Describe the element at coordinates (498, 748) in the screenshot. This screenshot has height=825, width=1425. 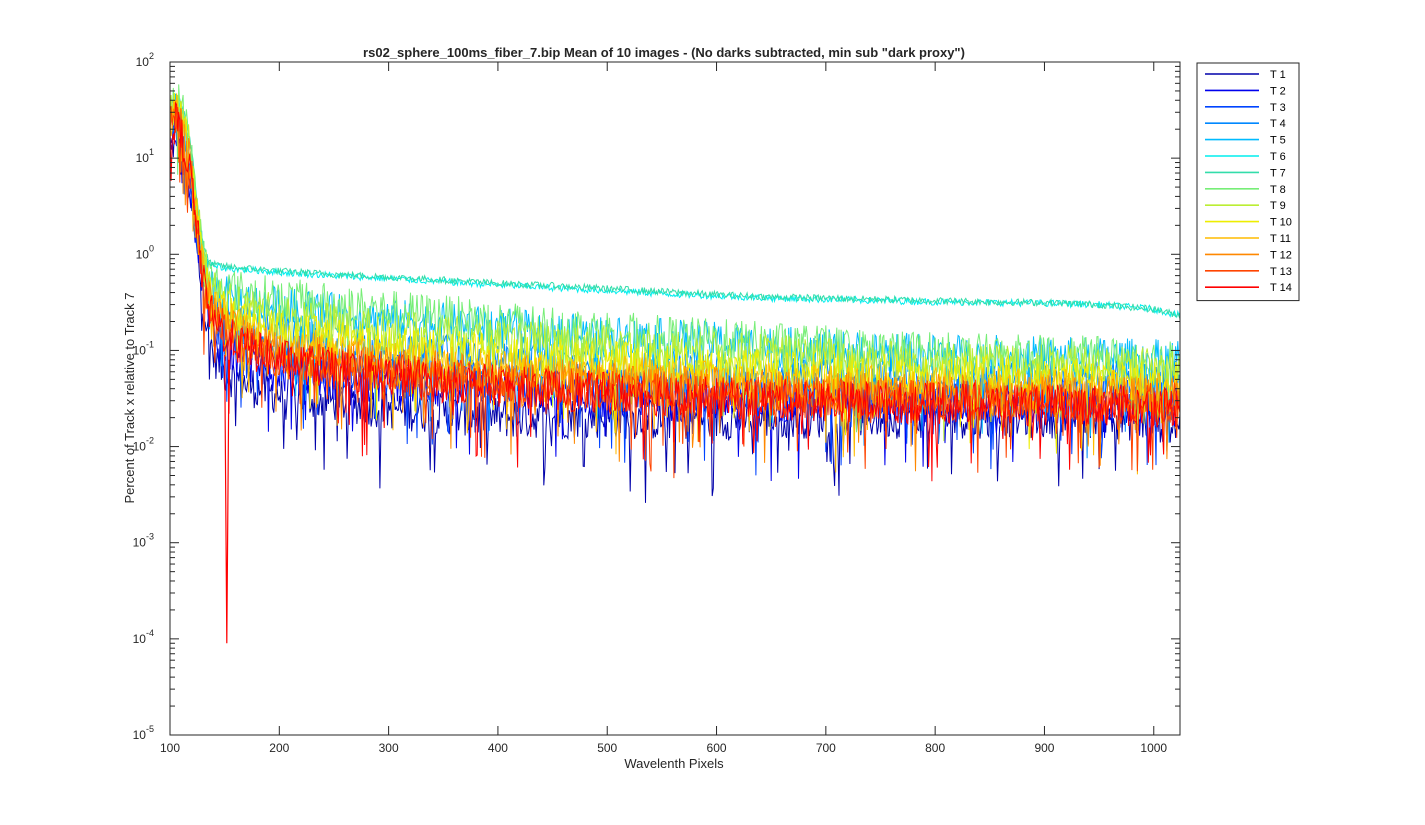
I see `x-tick-label: 400` at that location.